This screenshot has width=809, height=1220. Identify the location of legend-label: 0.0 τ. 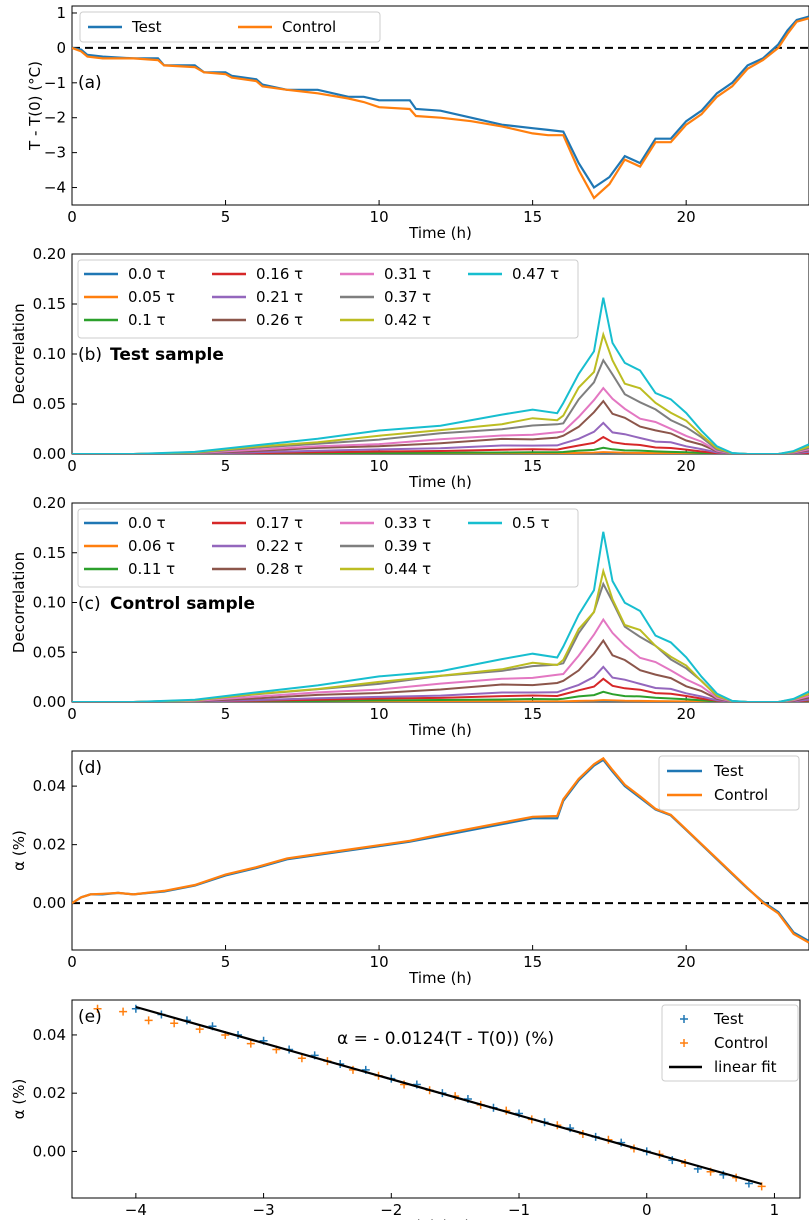
(147, 274).